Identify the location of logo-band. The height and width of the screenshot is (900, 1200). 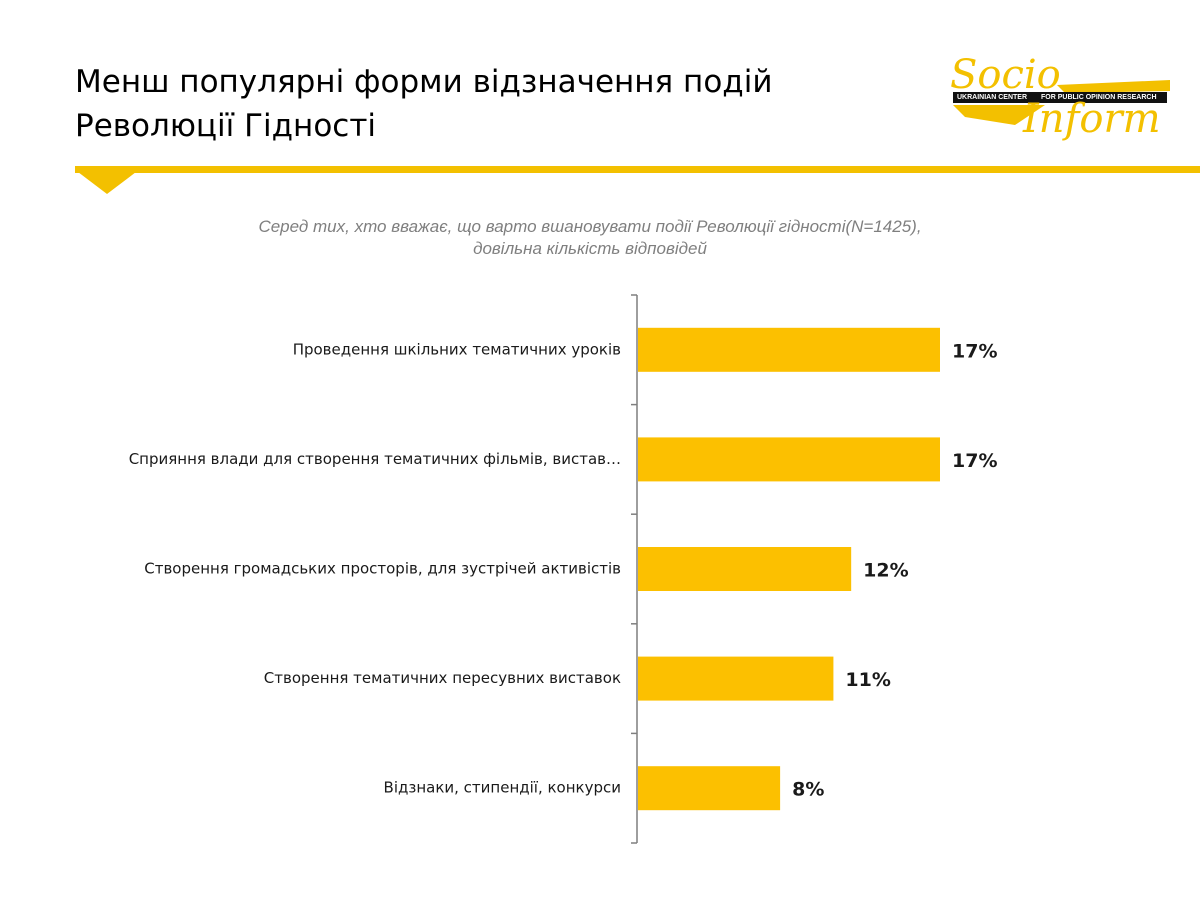
(1060, 97).